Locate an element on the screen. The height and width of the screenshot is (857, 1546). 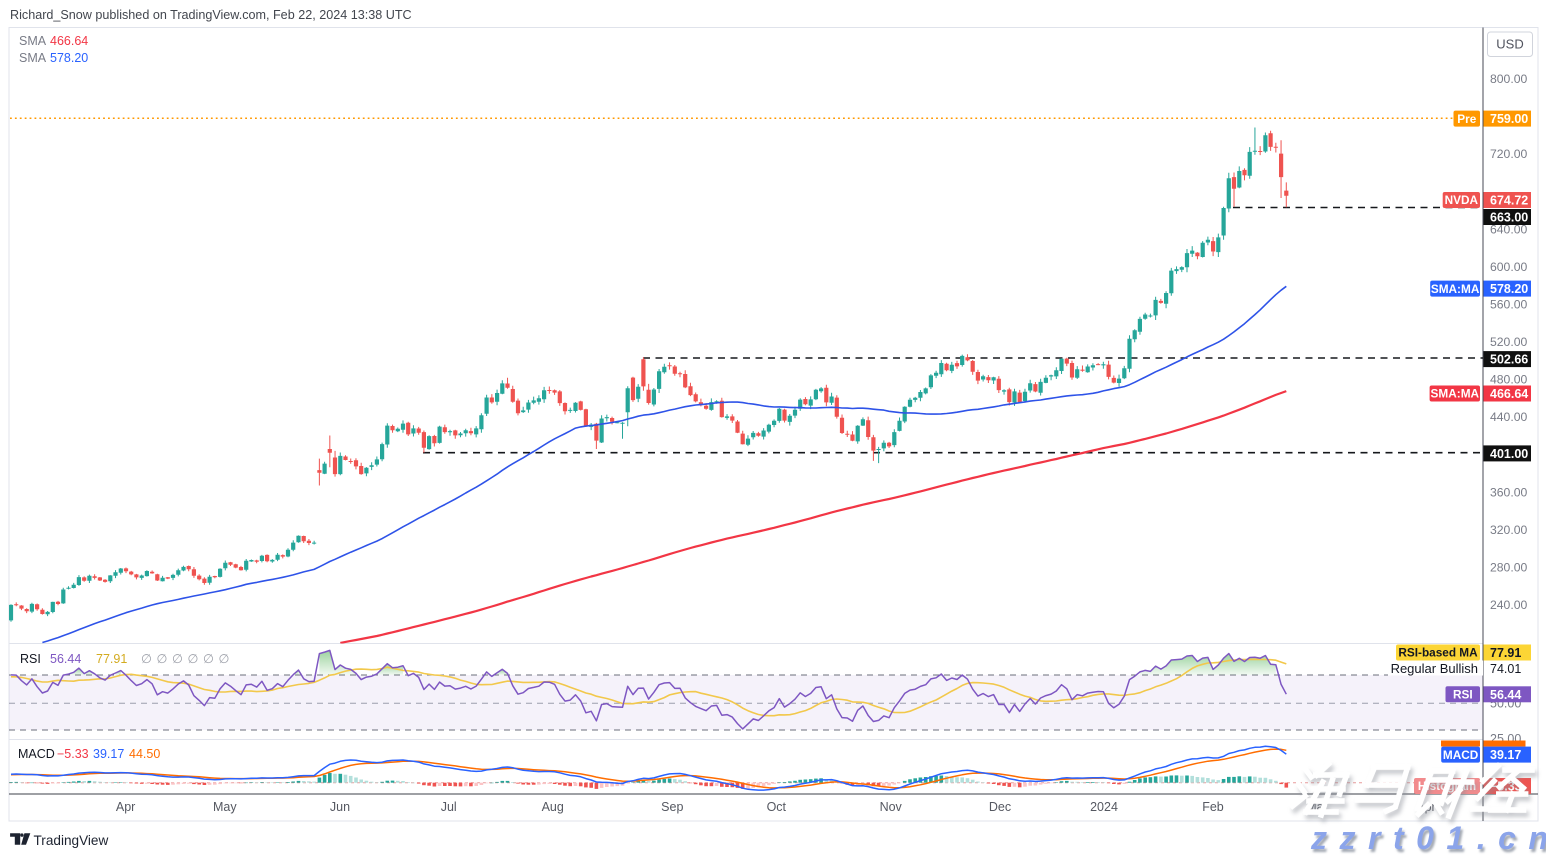
svg-text: Pre is located at coordinates (1466, 119).